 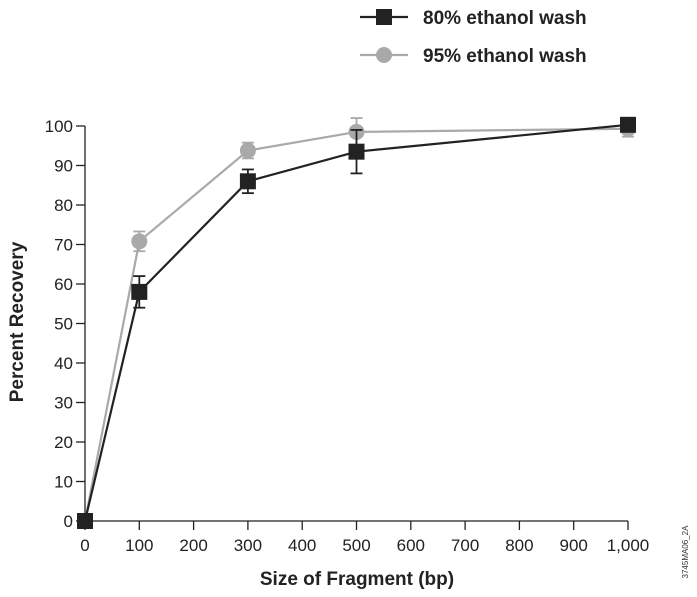 I want to click on y-tick-label: 70, so click(x=63, y=245).